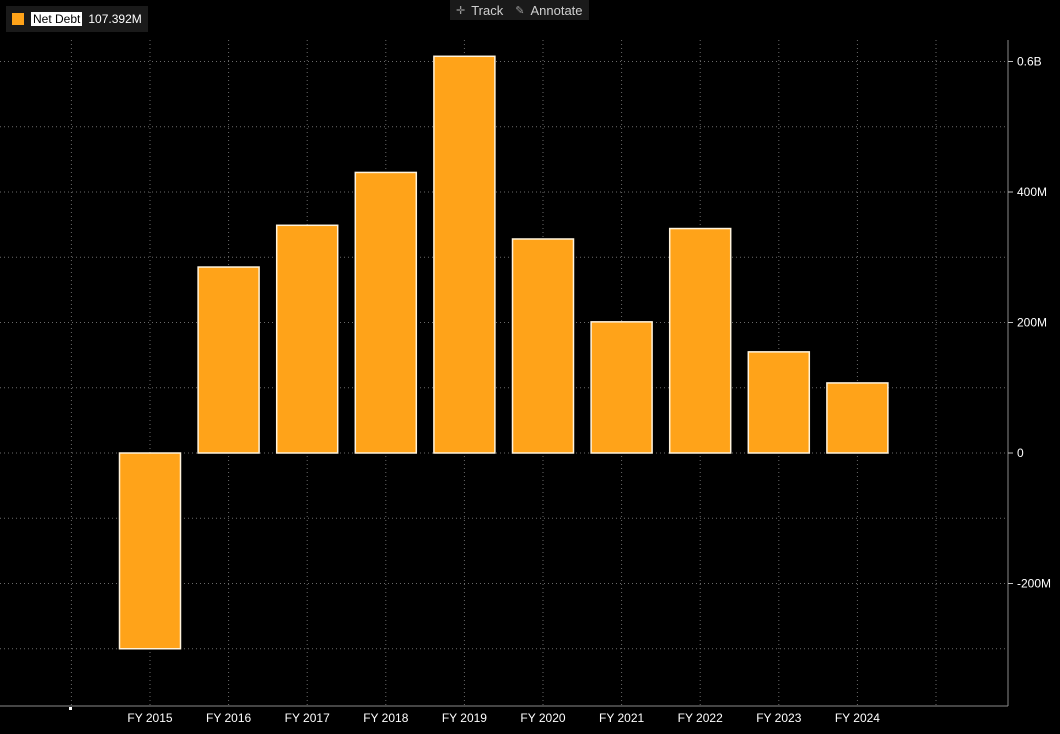 This screenshot has width=1060, height=734. What do you see at coordinates (115, 19) in the screenshot?
I see `legend-last-value: 107.392M` at bounding box center [115, 19].